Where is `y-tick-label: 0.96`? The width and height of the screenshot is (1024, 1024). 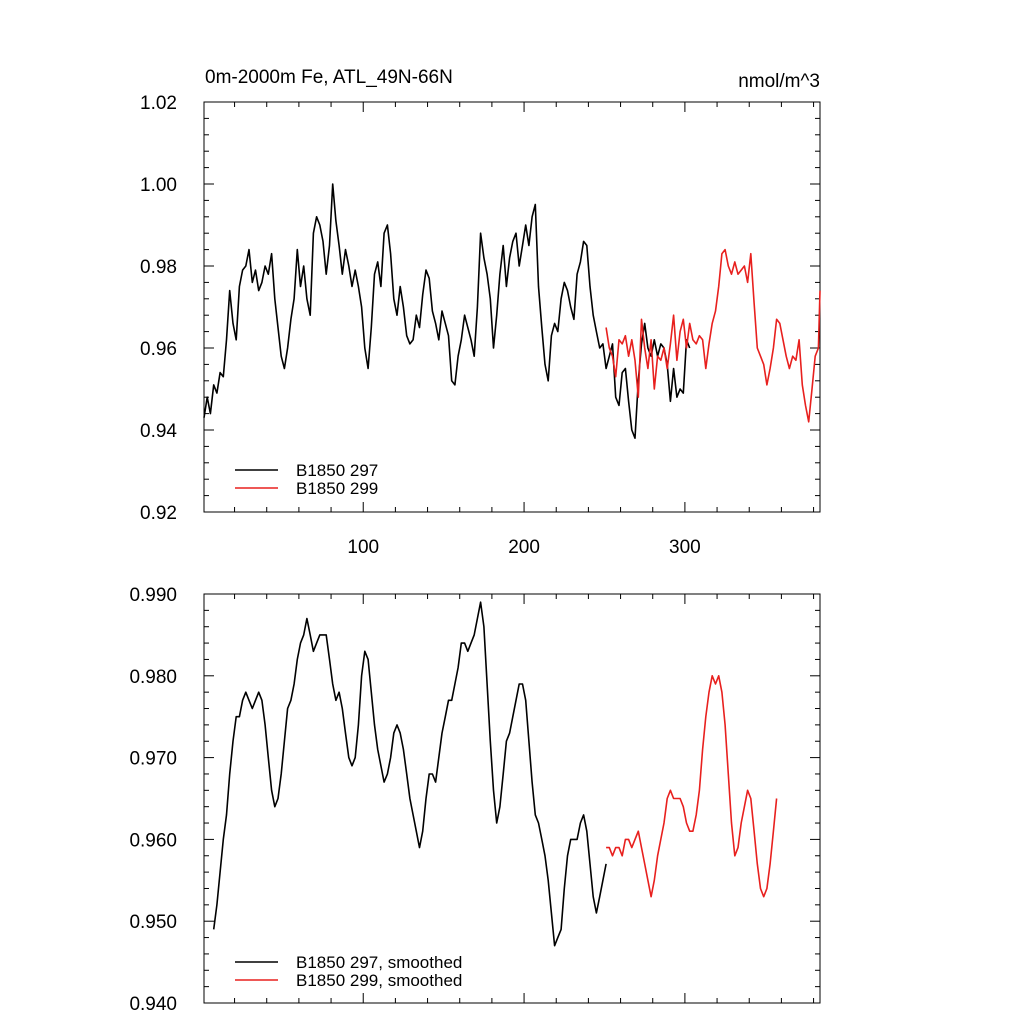
y-tick-label: 0.96 is located at coordinates (158, 349).